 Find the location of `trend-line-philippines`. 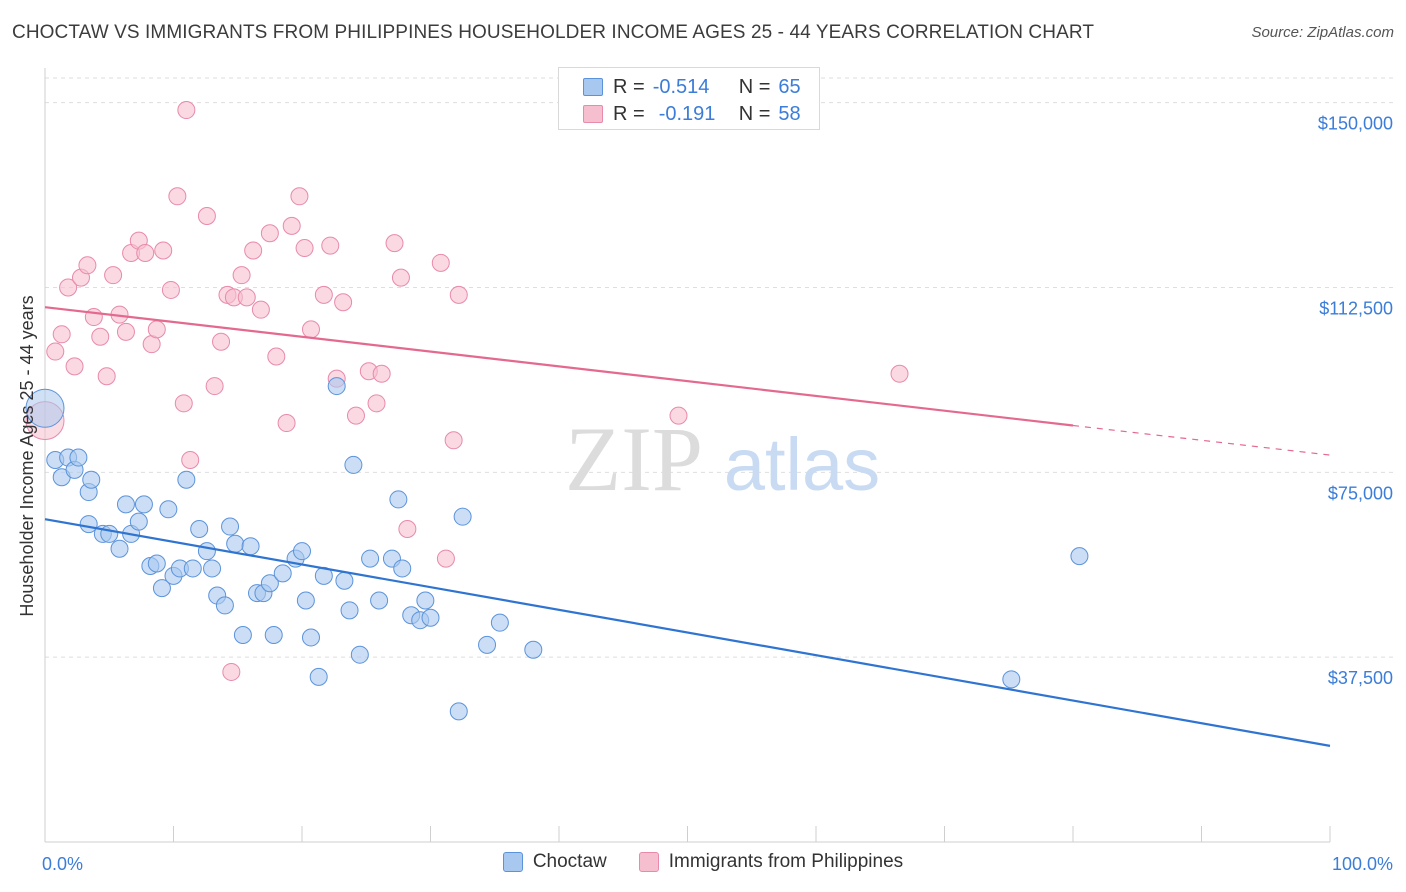

trend-line-philippines is located at coordinates (559, 366).